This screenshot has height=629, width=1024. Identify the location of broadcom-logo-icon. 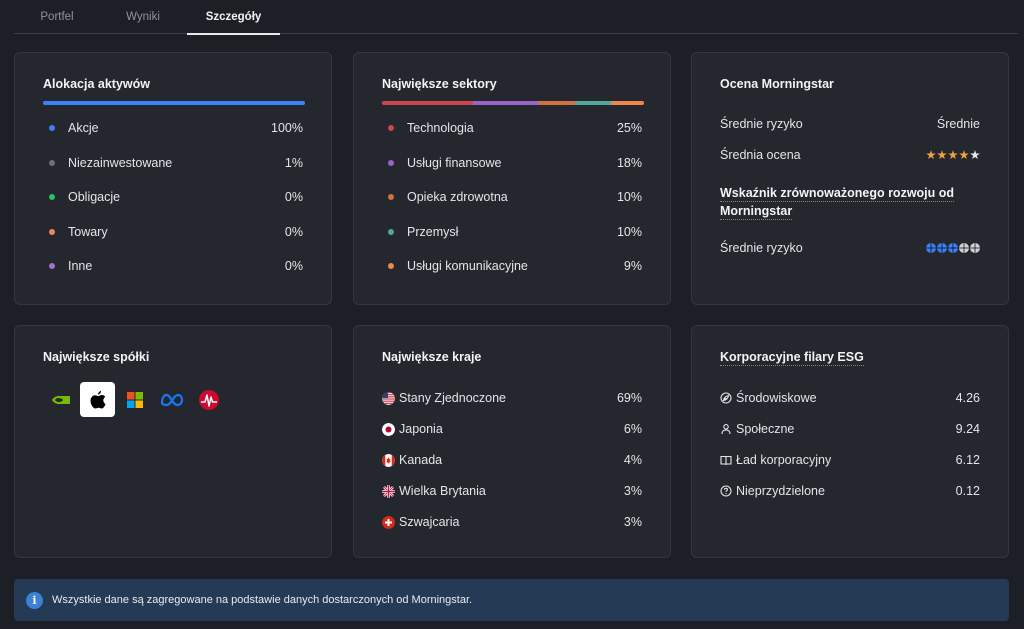
(208, 399).